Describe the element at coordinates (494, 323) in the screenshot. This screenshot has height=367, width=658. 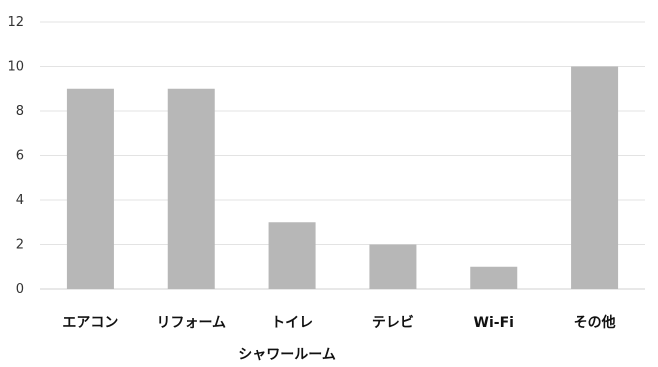
I see `x-category-label: Wi-Fi` at that location.